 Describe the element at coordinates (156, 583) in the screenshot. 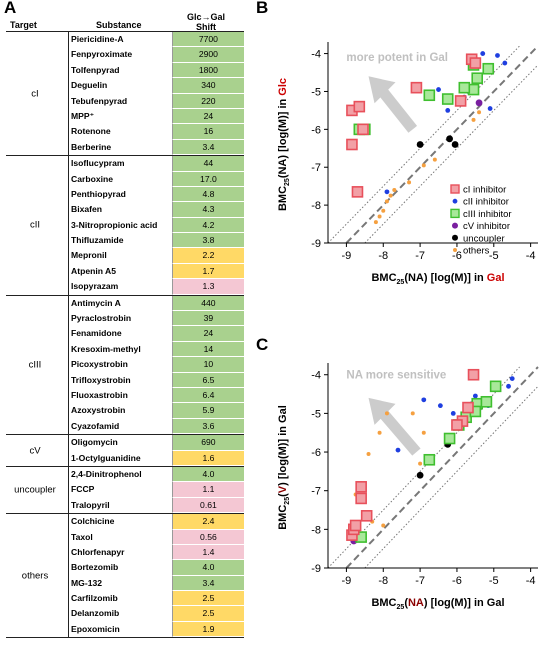

I see `table-row: MG-132 3.4` at that location.